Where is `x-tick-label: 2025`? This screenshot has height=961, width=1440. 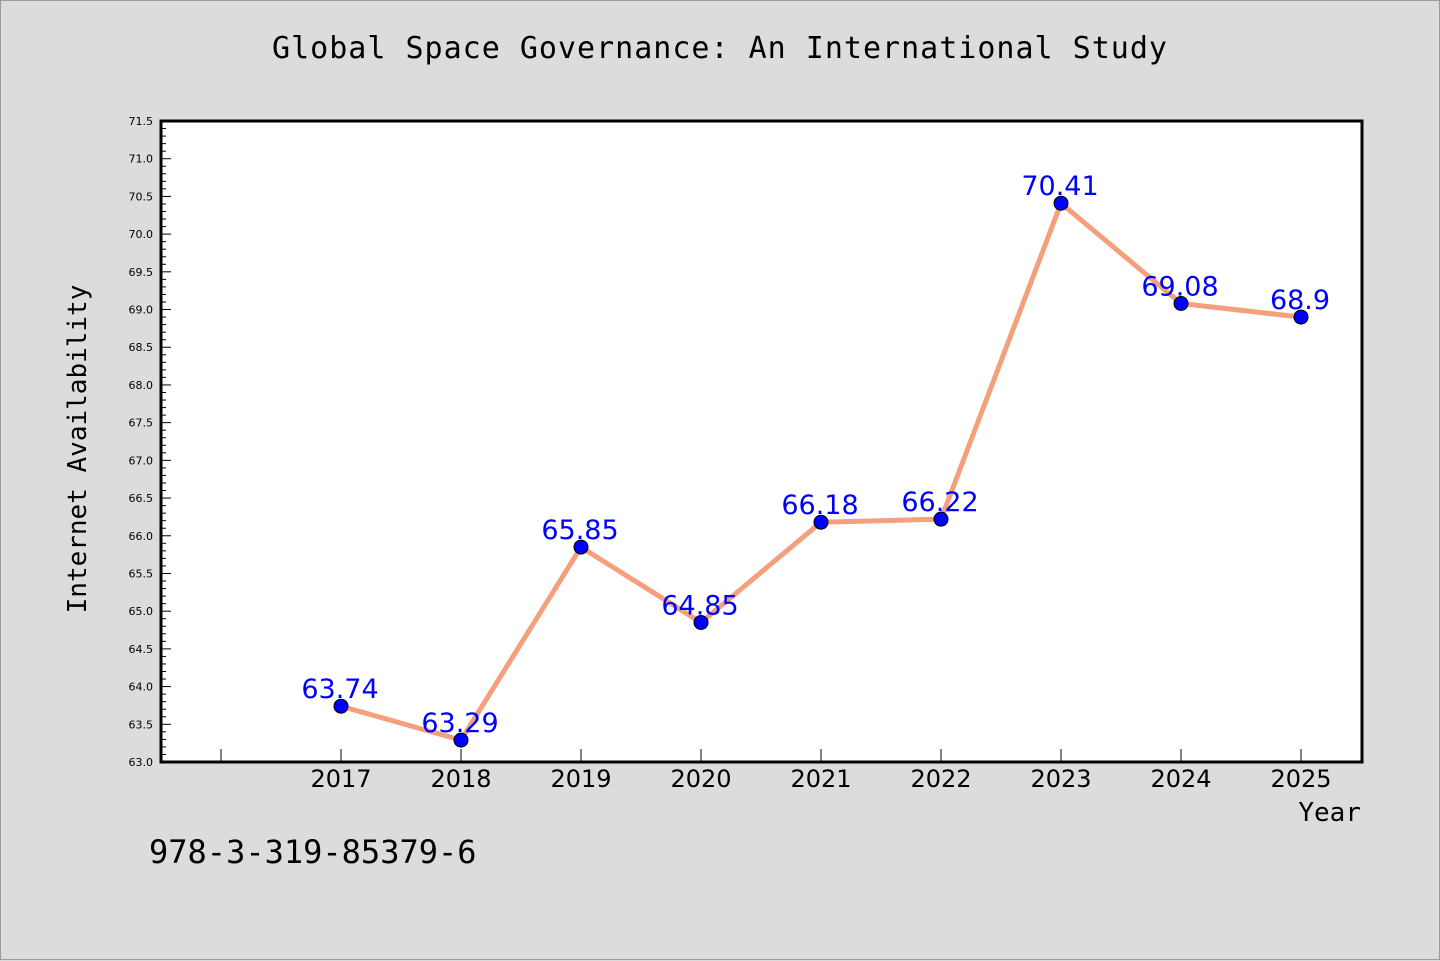 x-tick-label: 2025 is located at coordinates (1300, 779).